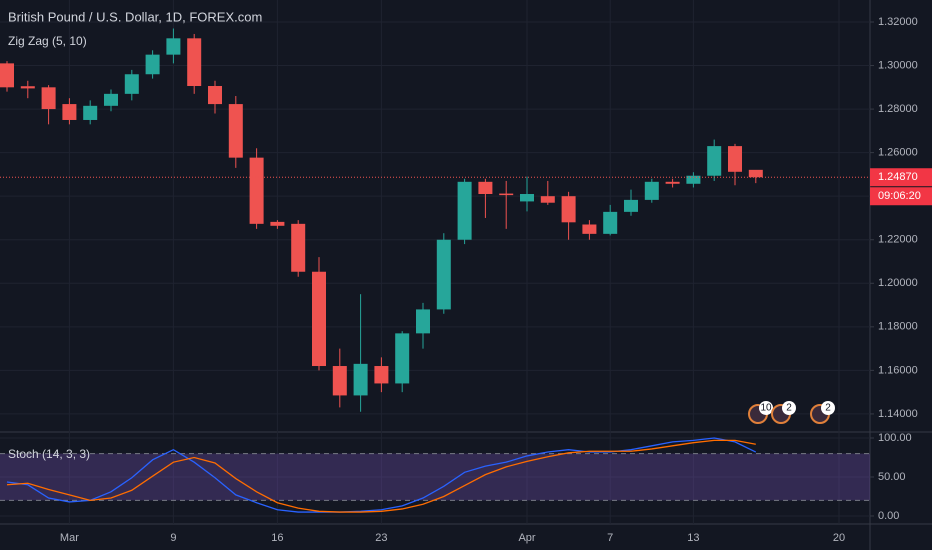  Describe the element at coordinates (895, 438) in the screenshot. I see `y-tick-label: 100.00` at that location.